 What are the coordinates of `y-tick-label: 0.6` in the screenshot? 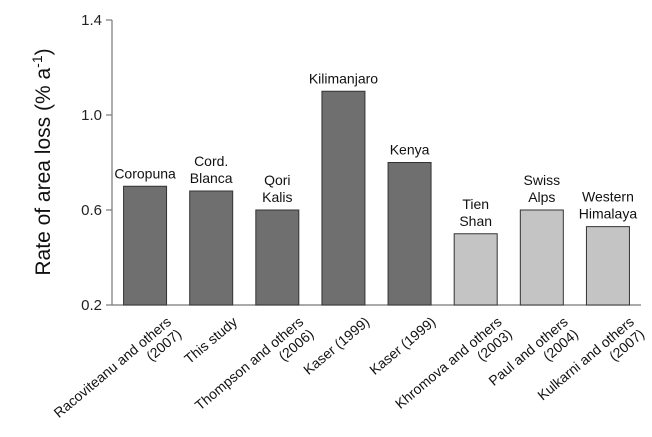 It's located at (91, 210).